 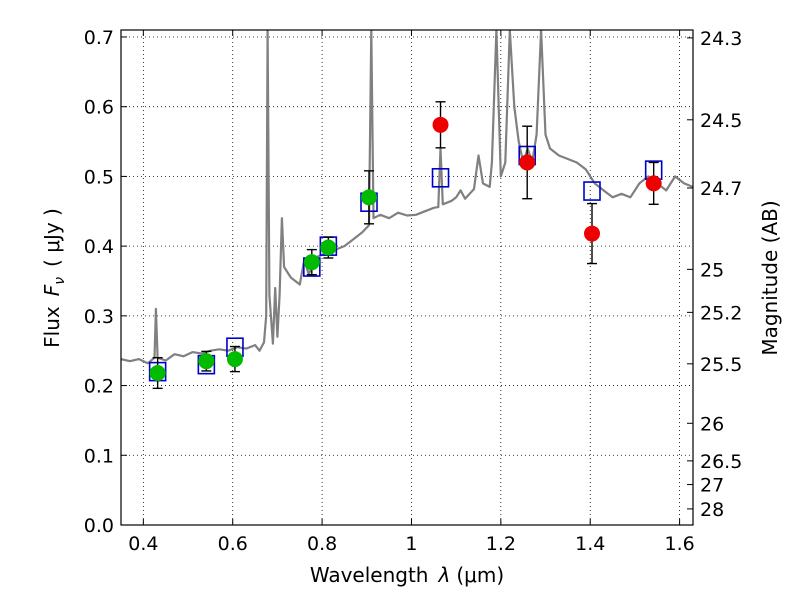 What do you see at coordinates (322, 544) in the screenshot?
I see `x-tick-label: 0.8` at bounding box center [322, 544].